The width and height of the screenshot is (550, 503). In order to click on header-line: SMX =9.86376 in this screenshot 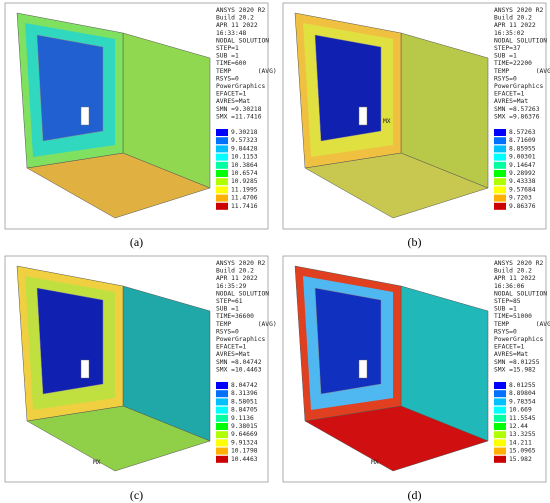, I will do `click(517, 116)`.